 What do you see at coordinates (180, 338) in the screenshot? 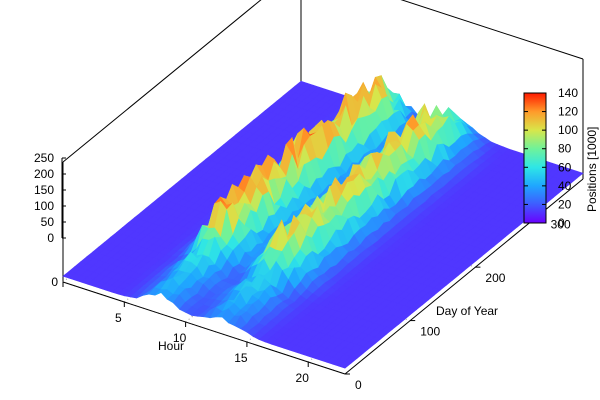
I see `x-tick-label: 10` at bounding box center [180, 338].